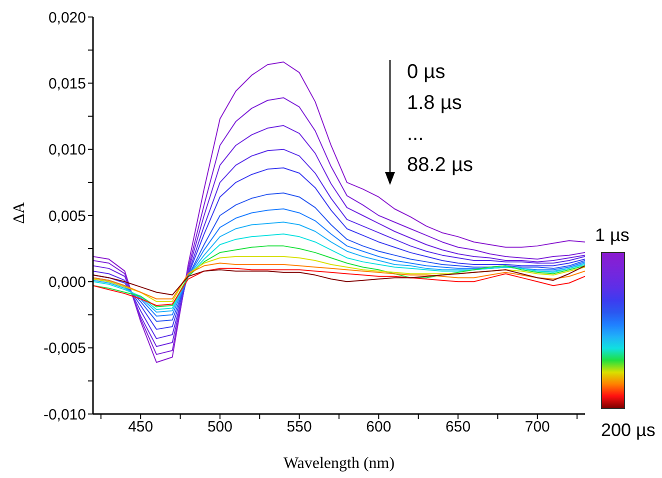  Describe the element at coordinates (20, 213) in the screenshot. I see `y-axis-title: ΔA` at that location.